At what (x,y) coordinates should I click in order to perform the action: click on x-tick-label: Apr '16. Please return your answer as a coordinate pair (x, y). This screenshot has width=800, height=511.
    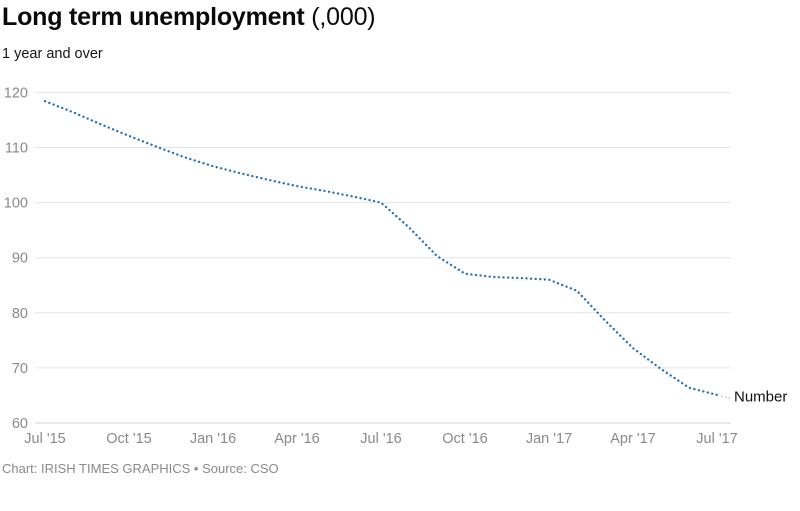
    Looking at the image, I should click on (297, 439).